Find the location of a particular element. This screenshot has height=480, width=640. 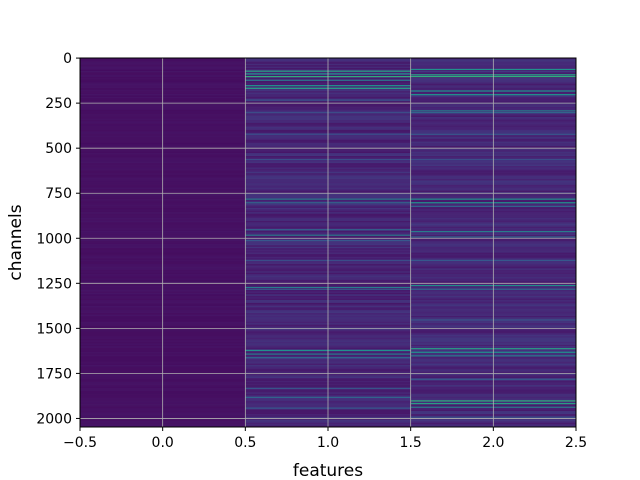

x-axis-ticks: −0.5 0.0 0.5 1.0 1.5 2.0 2.5 is located at coordinates (325, 439).